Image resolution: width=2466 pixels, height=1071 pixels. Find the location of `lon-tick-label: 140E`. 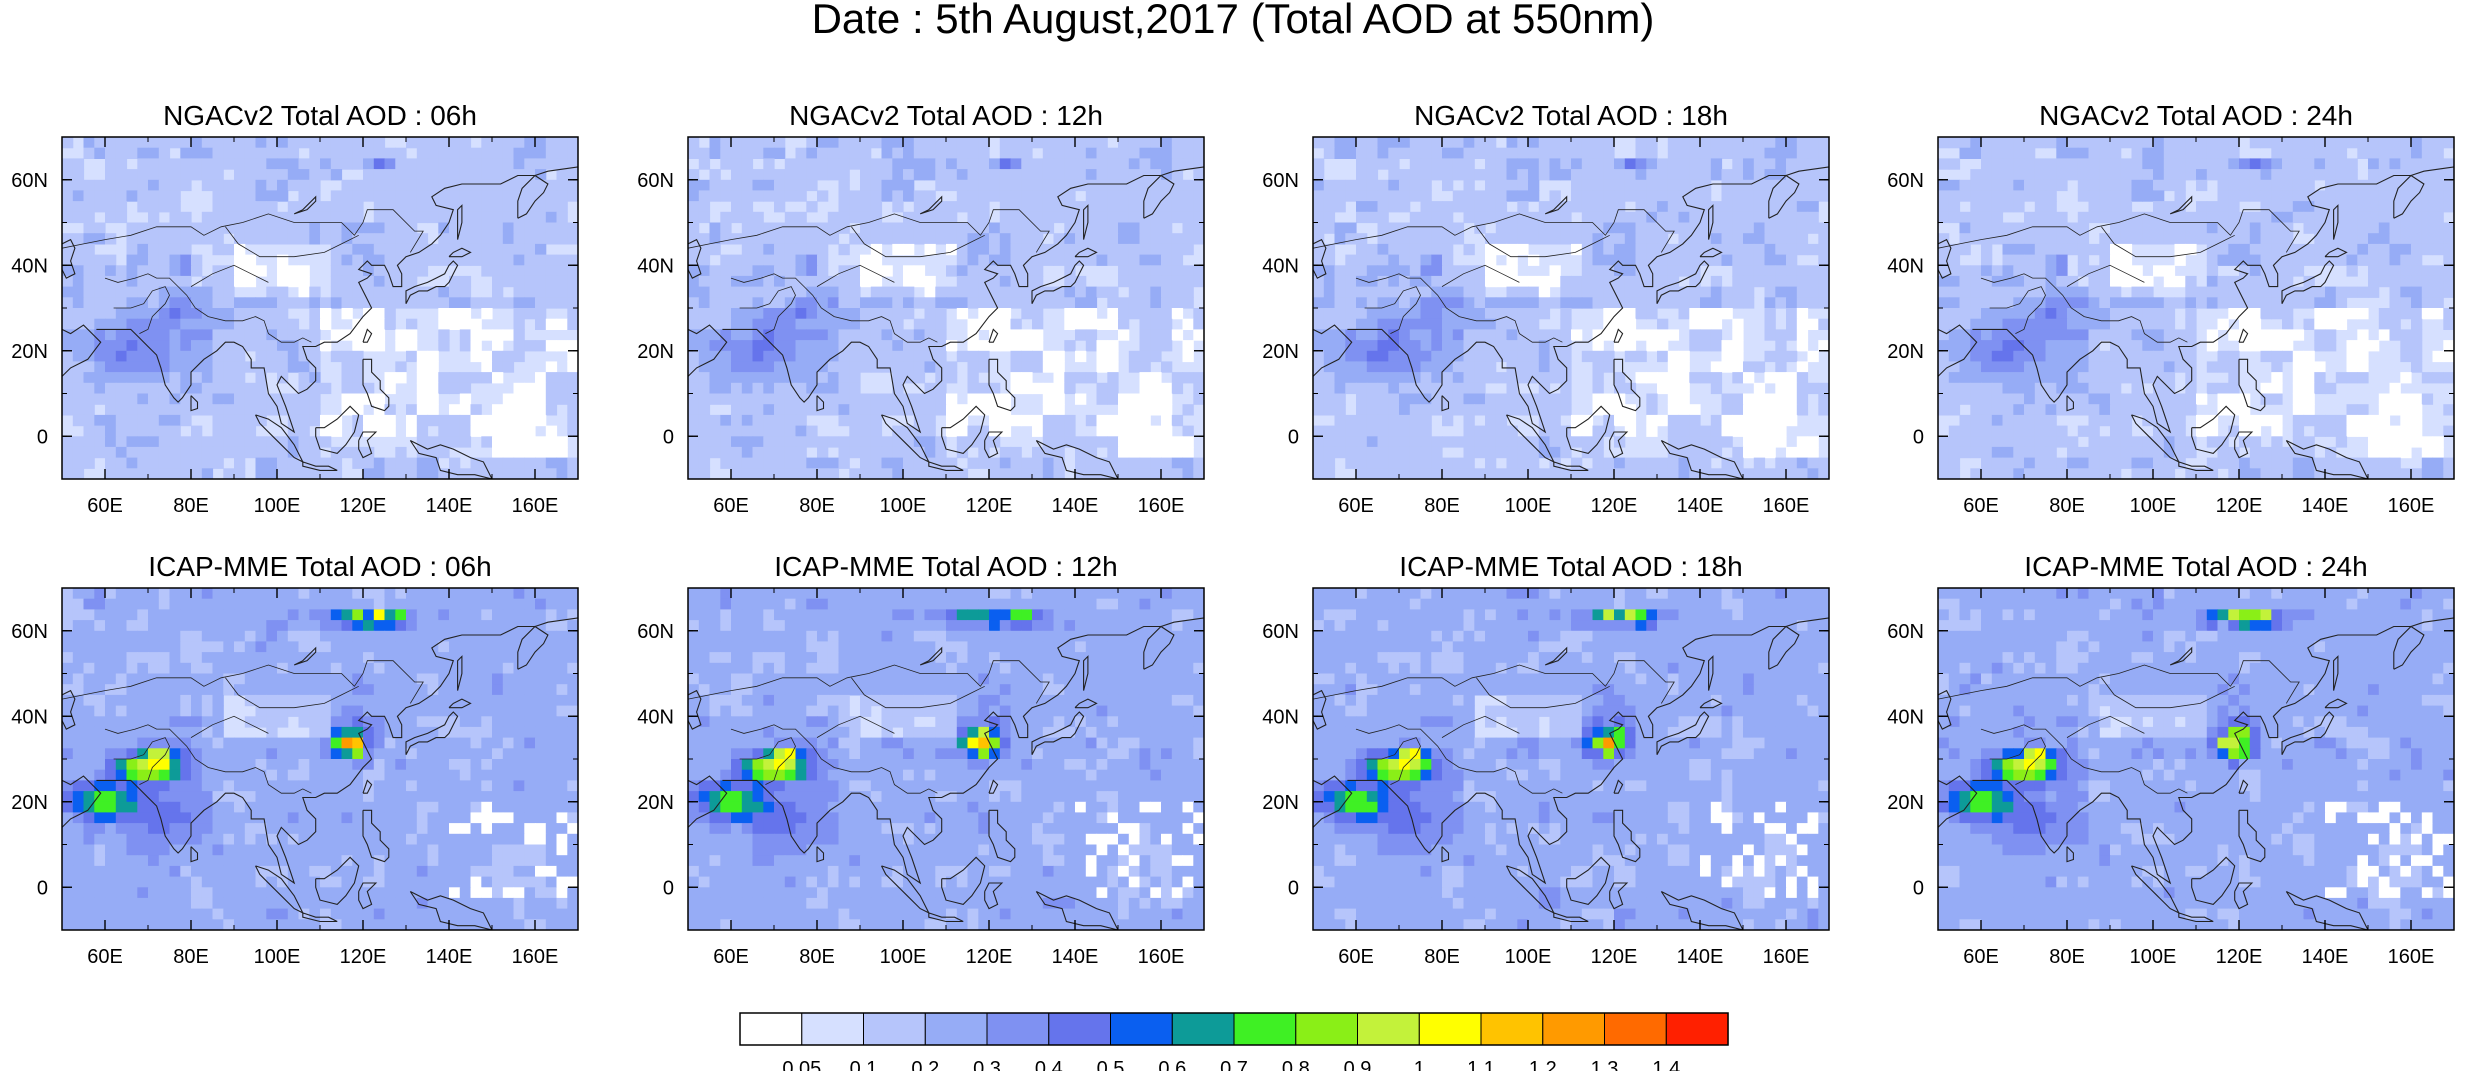

lon-tick-label: 140E is located at coordinates (1700, 506).